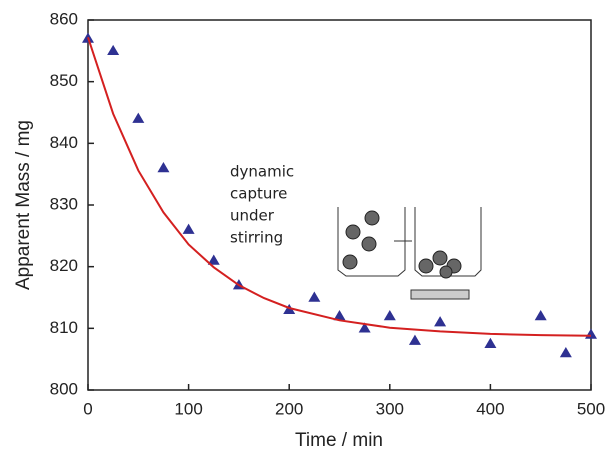 The width and height of the screenshot is (608, 460). I want to click on y-tick-label: 830, so click(64, 203).